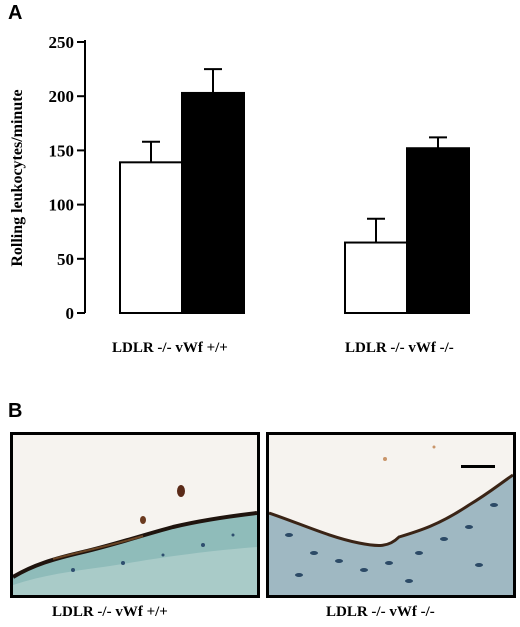  What do you see at coordinates (110, 612) in the screenshot?
I see `micrograph-caption-vwf-plus: LDLR -/- vWf +/+` at bounding box center [110, 612].